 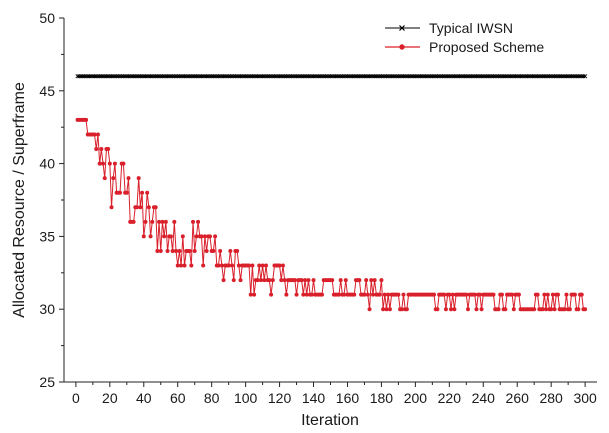 I want to click on x-tick-label: 120, so click(x=280, y=398).